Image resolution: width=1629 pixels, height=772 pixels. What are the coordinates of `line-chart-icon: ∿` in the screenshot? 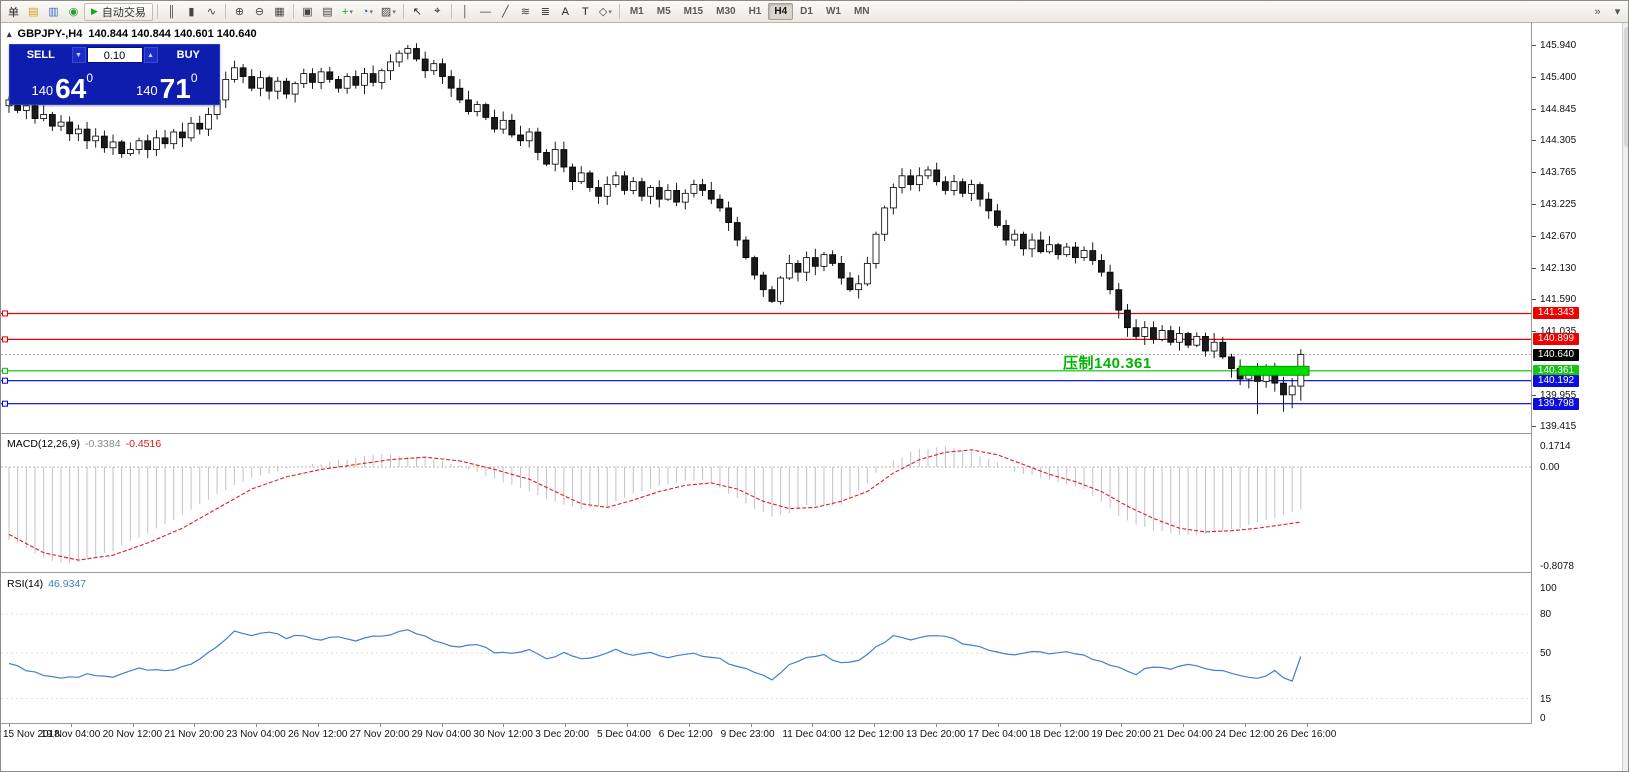 It's located at (211, 12).